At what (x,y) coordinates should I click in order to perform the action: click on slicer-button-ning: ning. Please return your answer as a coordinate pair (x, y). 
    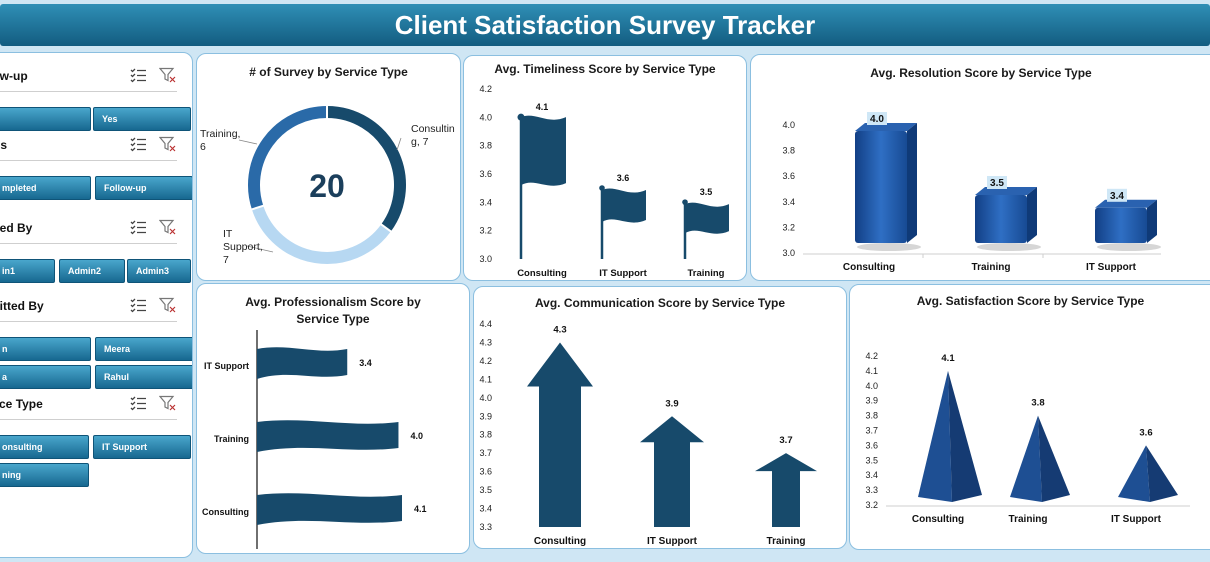
    Looking at the image, I should click on (44, 475).